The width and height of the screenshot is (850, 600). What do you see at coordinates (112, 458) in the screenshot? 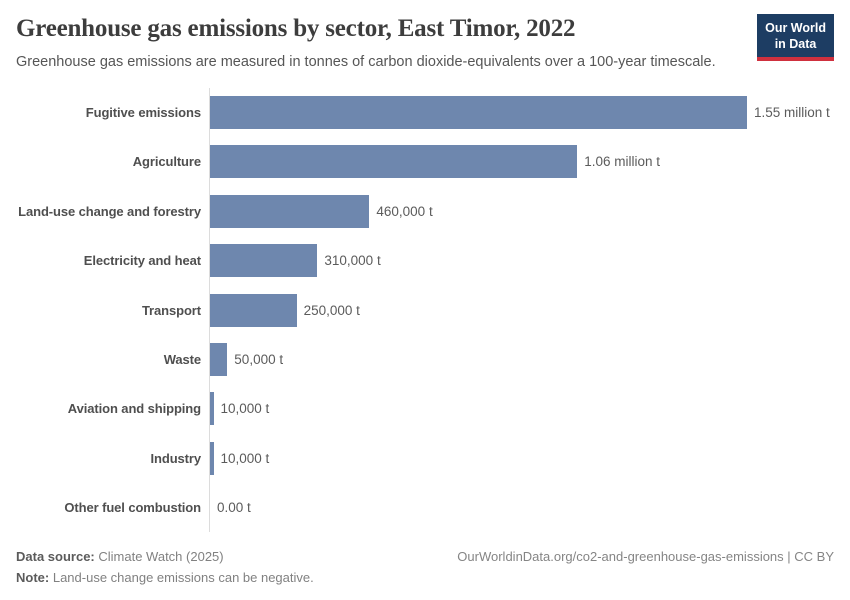
I see `category-label-industry: Industry` at bounding box center [112, 458].